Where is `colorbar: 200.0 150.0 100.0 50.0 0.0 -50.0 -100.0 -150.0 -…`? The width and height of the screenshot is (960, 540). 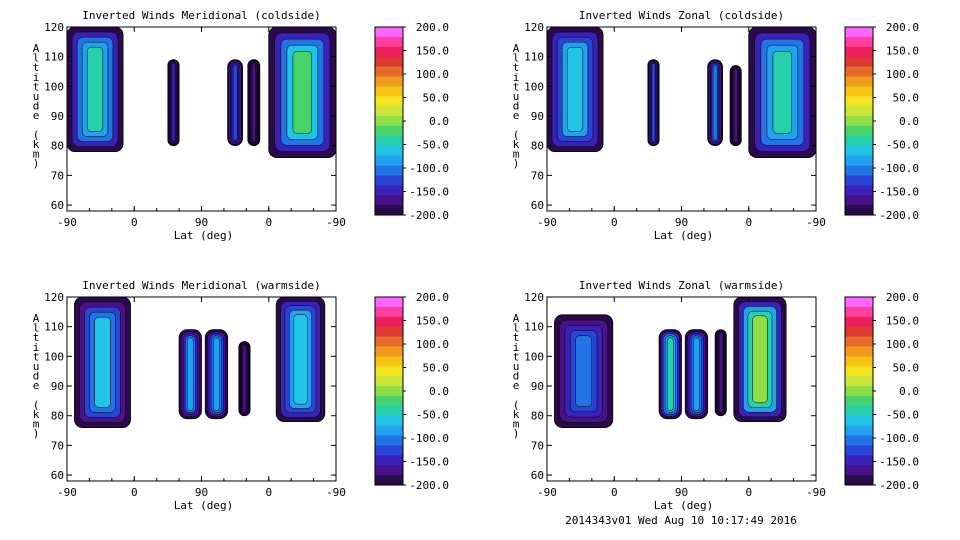 colorbar: 200.0 150.0 100.0 50.0 0.0 -50.0 -100.0 -150.0 -… is located at coordinates (881, 391).